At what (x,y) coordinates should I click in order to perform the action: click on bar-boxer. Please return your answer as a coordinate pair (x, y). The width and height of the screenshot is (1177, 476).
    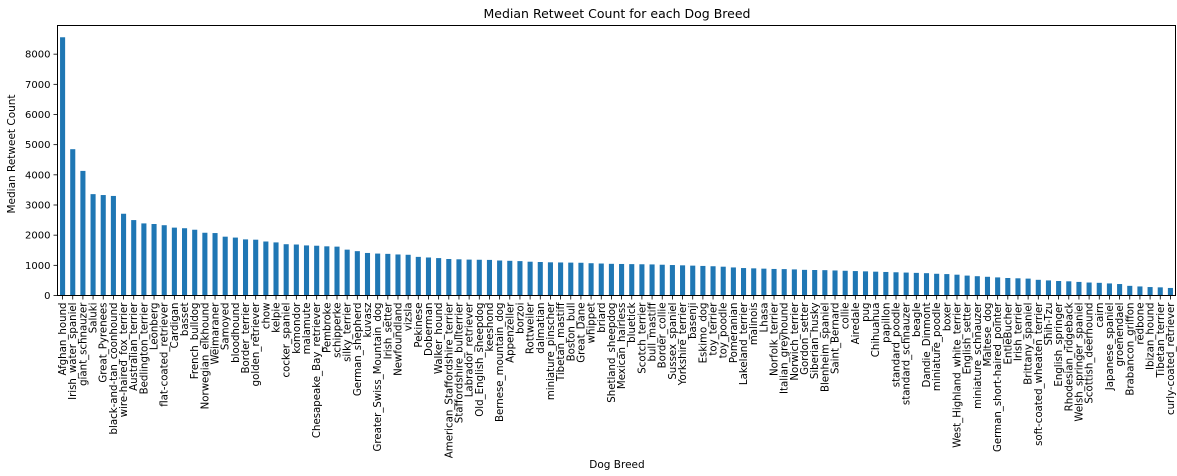
    Looking at the image, I should click on (947, 285).